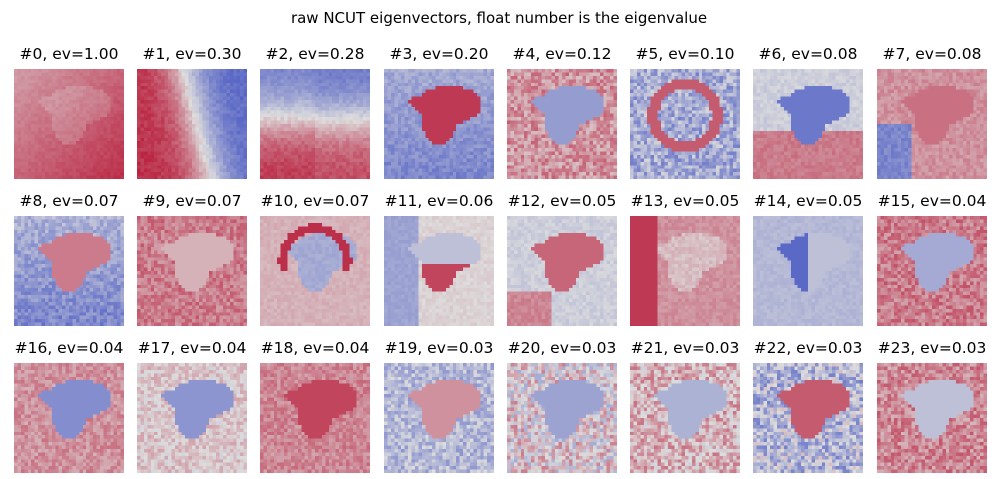 This screenshot has width=998, height=479. What do you see at coordinates (192, 348) in the screenshot?
I see `panel-title: #17, ev=0.04` at bounding box center [192, 348].